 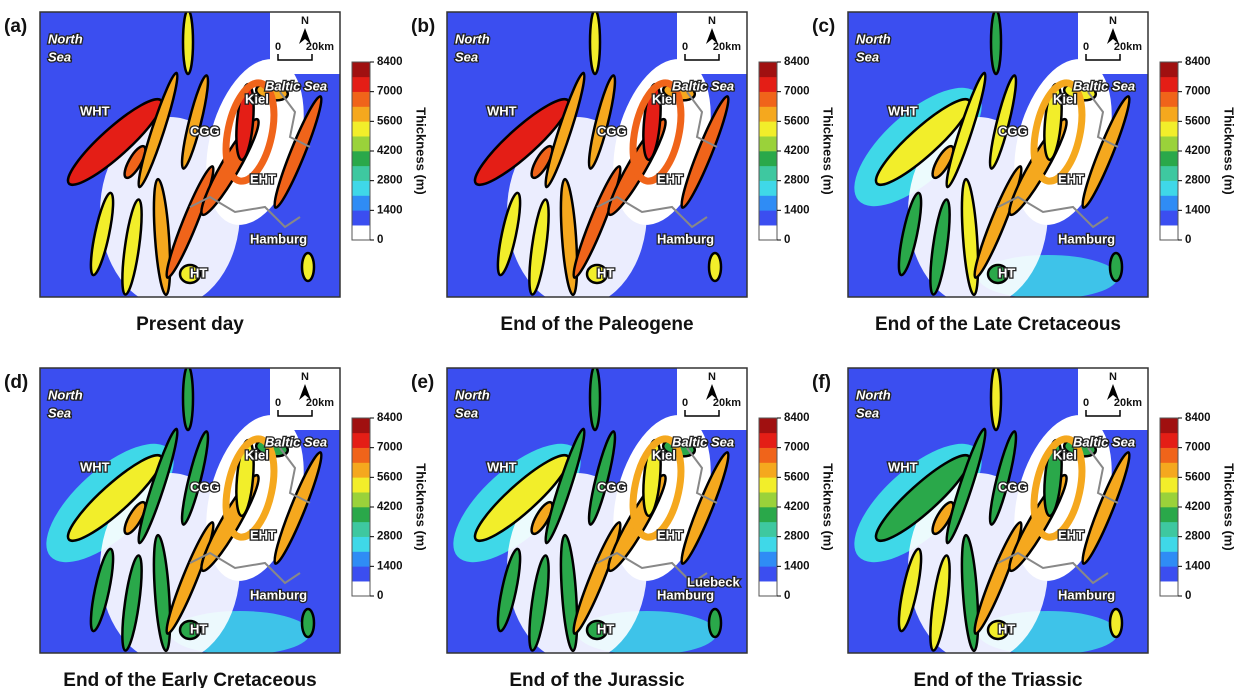 What do you see at coordinates (1113, 36) in the screenshot?
I see `north-arrow` at bounding box center [1113, 36].